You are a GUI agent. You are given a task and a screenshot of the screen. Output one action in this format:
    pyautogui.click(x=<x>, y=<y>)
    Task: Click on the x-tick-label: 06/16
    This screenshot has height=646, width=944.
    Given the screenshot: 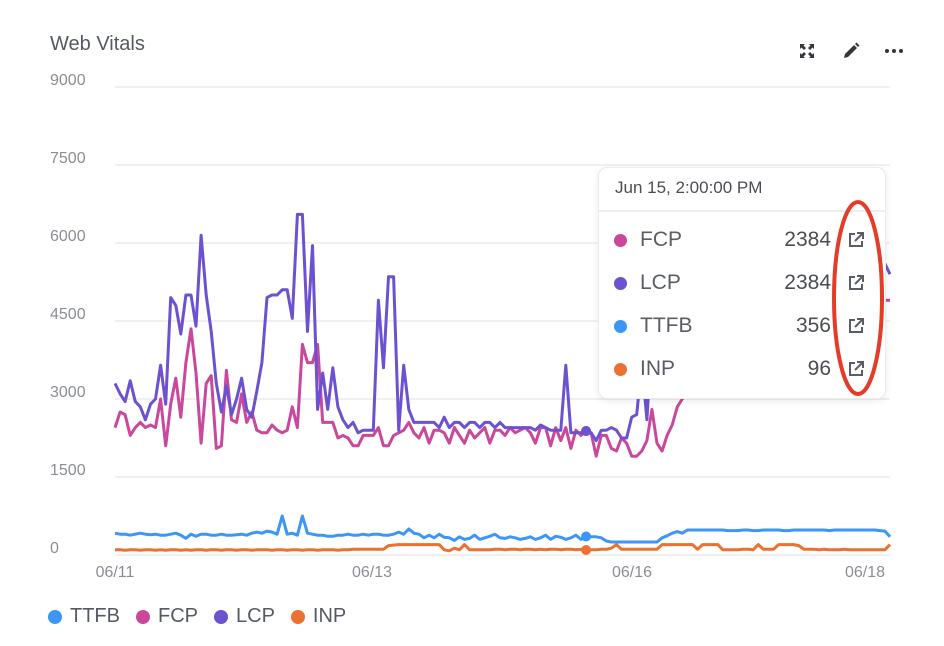 What is the action you would take?
    pyautogui.click(x=632, y=572)
    